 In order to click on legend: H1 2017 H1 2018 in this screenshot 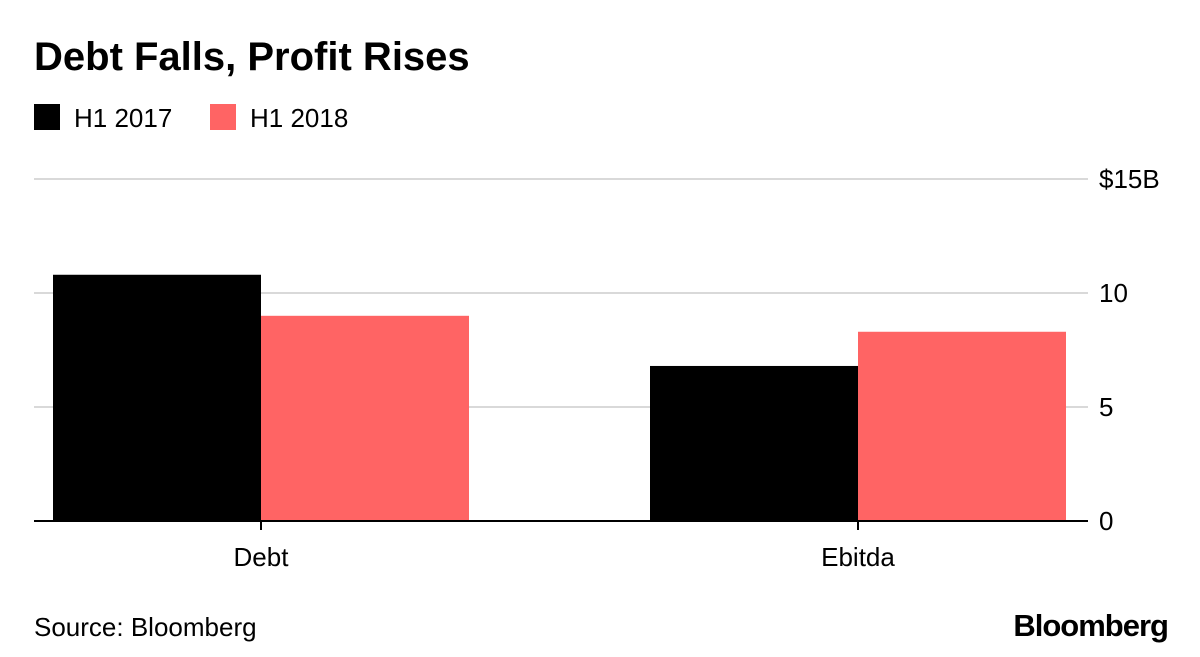, I will do `click(191, 118)`.